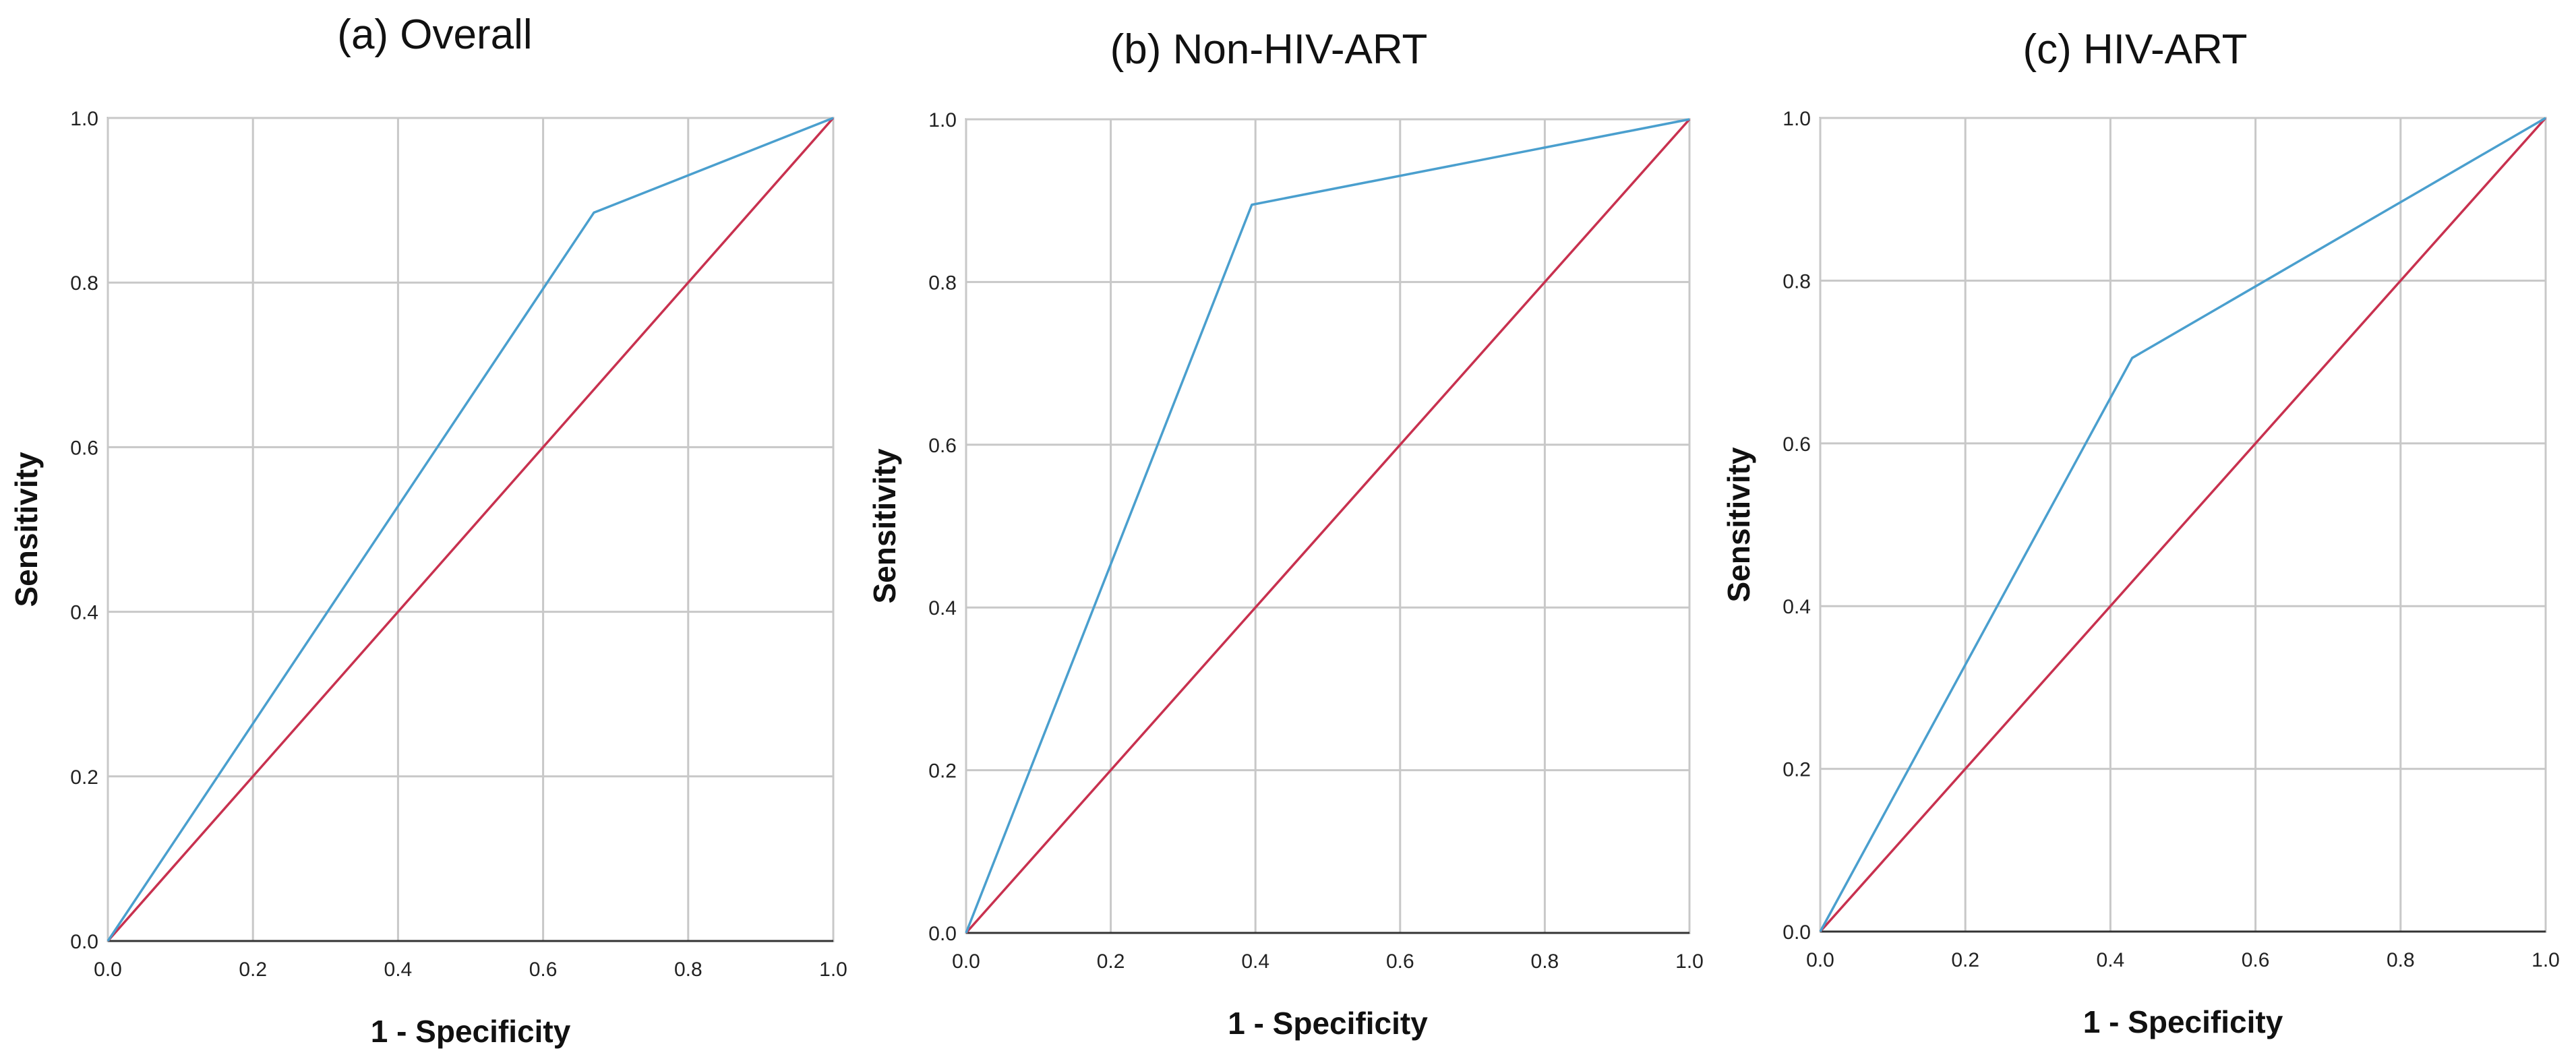  Describe the element at coordinates (435, 34) in the screenshot. I see `chart-title: (a) Overall` at that location.